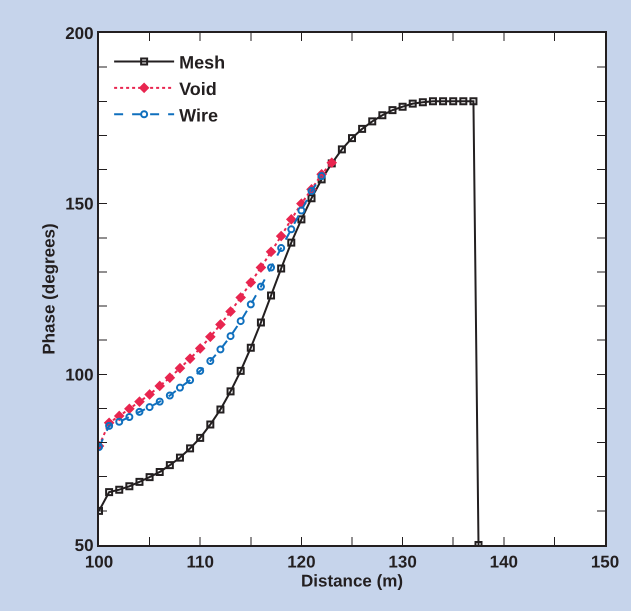 The width and height of the screenshot is (631, 611). What do you see at coordinates (79, 33) in the screenshot?
I see `y-tick-label: 200` at bounding box center [79, 33].